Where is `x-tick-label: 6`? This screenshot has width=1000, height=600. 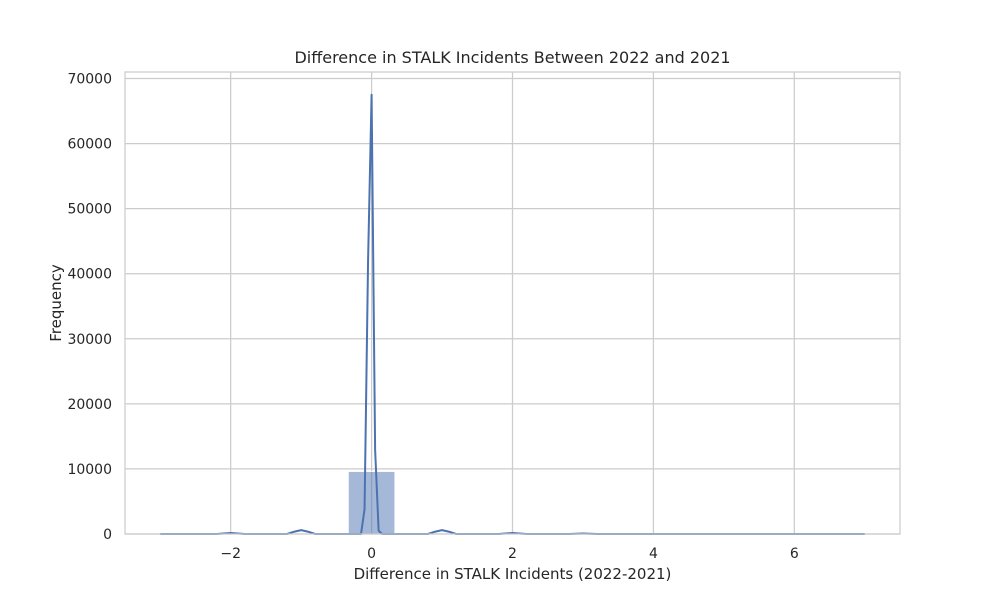
x-tick-label: 6 is located at coordinates (794, 554).